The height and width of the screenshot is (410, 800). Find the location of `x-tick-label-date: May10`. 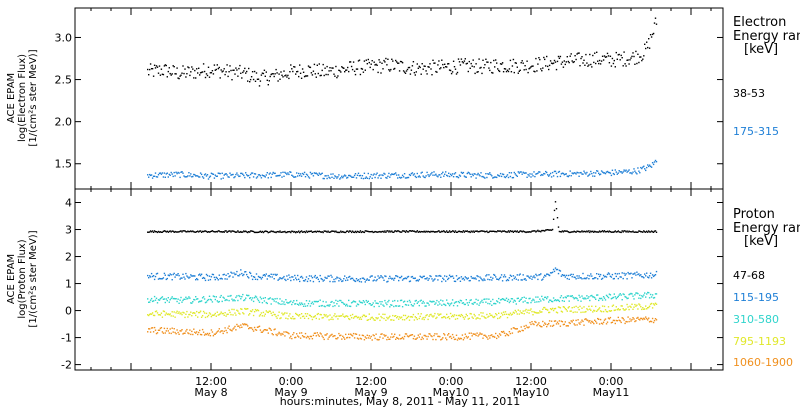

x-tick-label-date: May10 is located at coordinates (531, 392).